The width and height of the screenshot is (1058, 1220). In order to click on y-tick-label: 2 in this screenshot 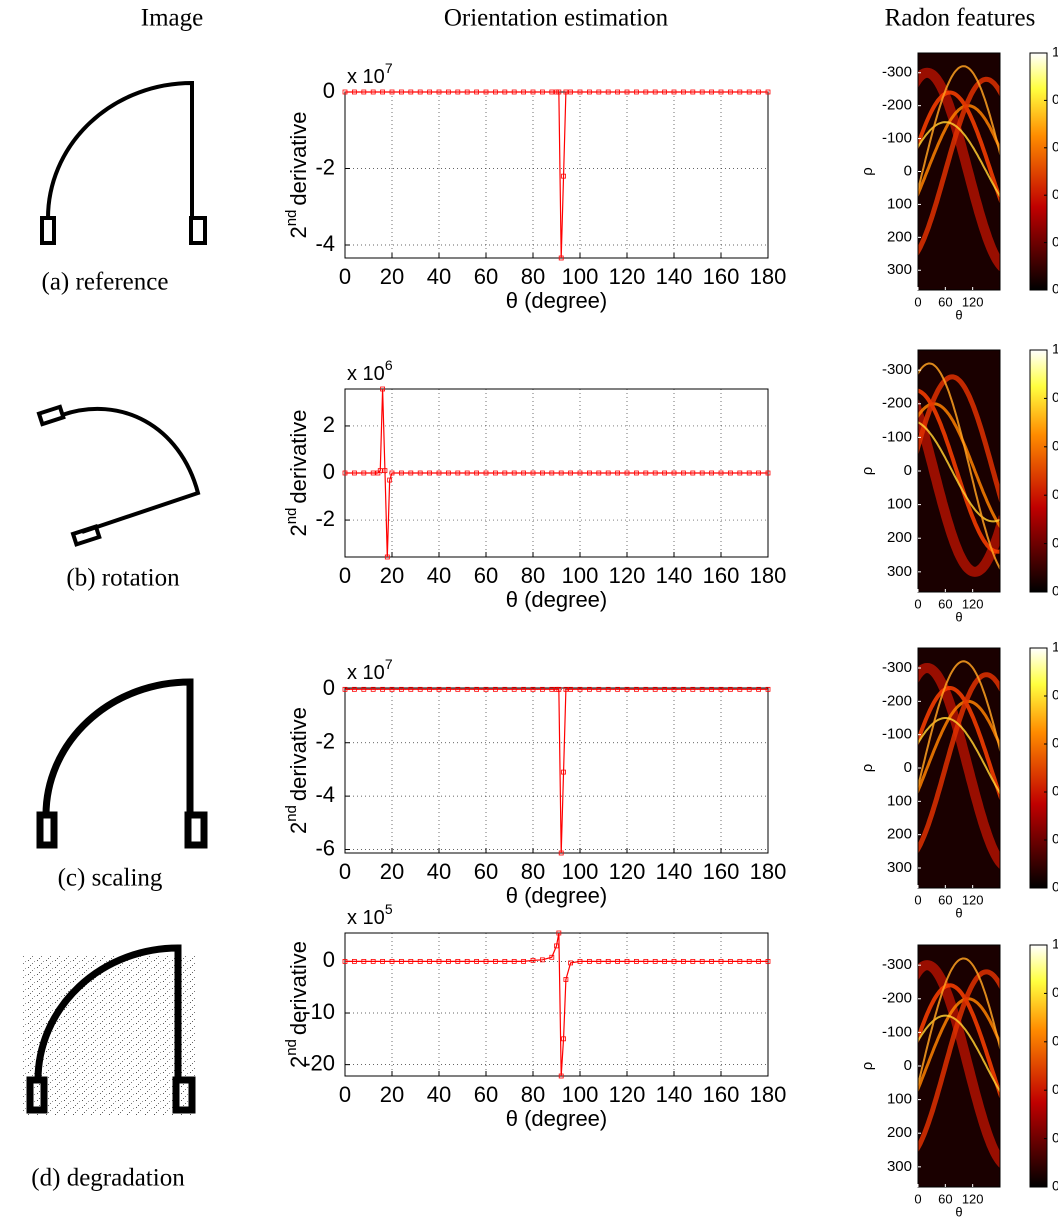, I will do `click(329, 424)`.